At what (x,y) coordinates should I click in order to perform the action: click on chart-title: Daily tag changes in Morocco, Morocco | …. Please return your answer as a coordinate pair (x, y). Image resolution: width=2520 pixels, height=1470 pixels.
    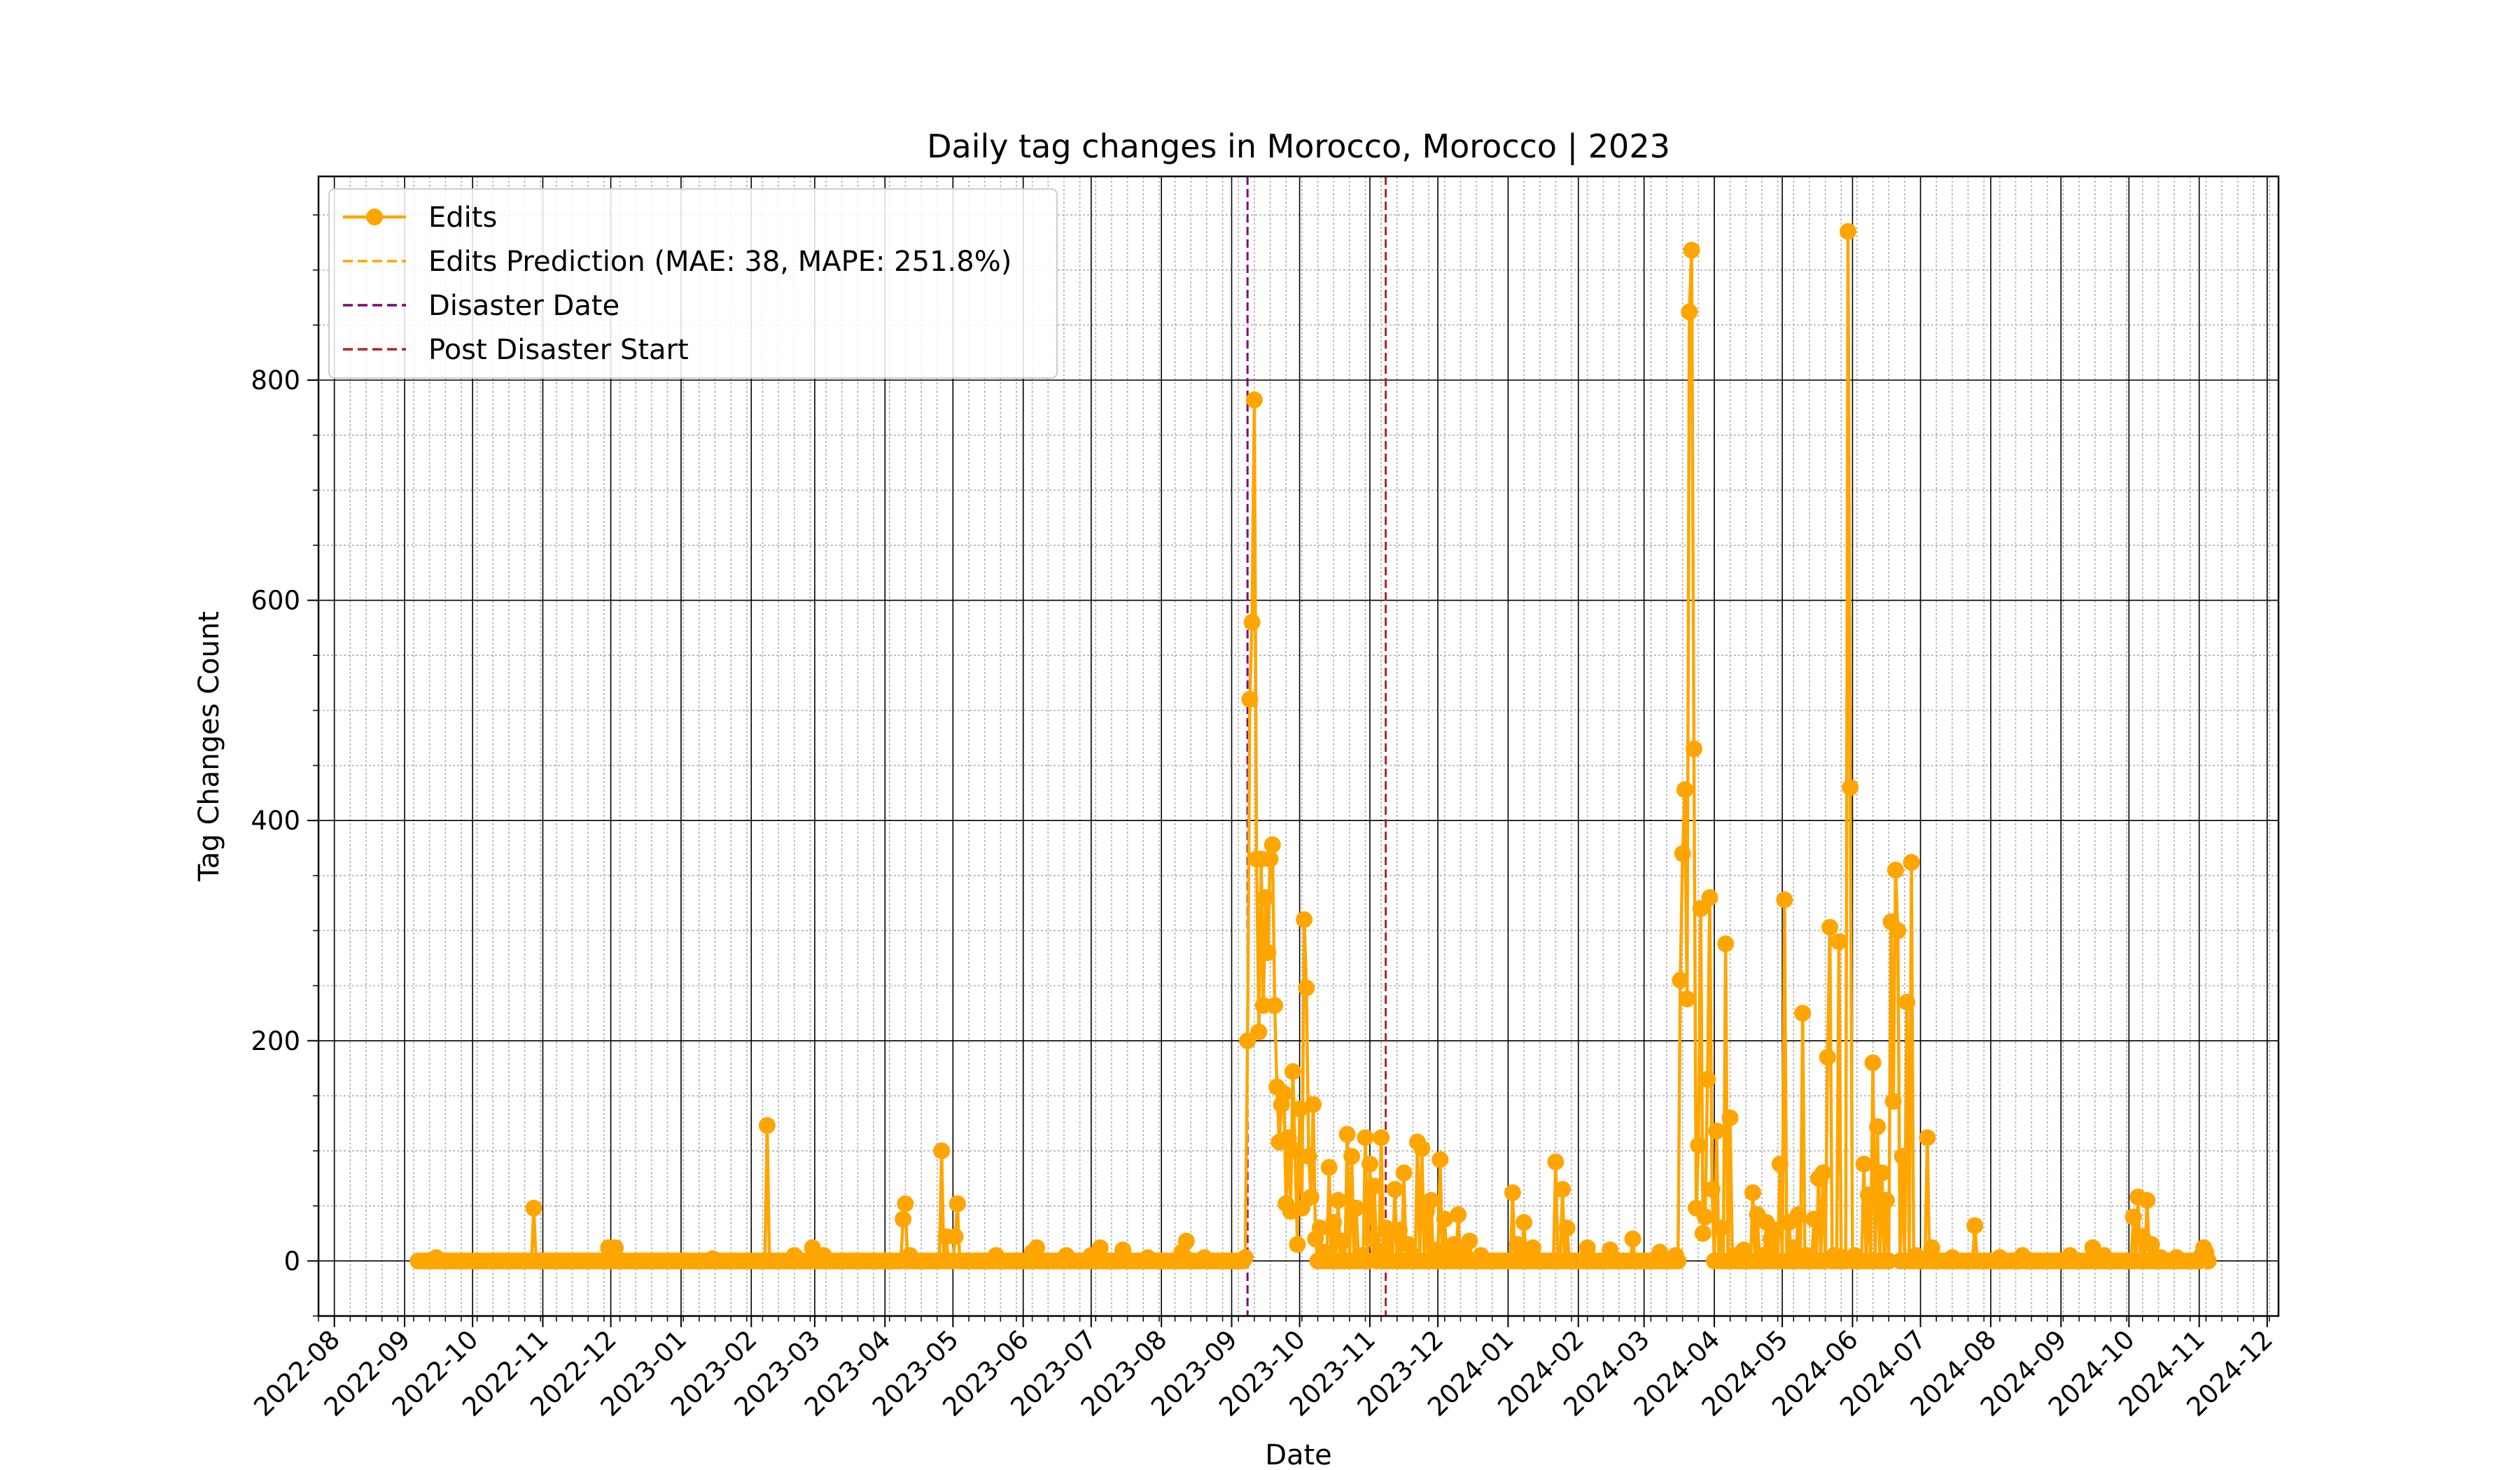
    Looking at the image, I should click on (1298, 146).